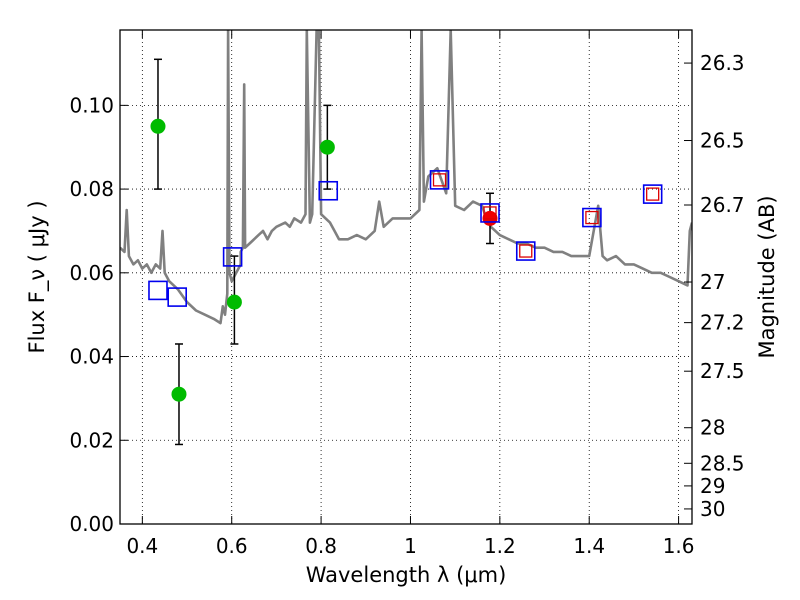  I want to click on y2-tick-label: 30, so click(712, 509).